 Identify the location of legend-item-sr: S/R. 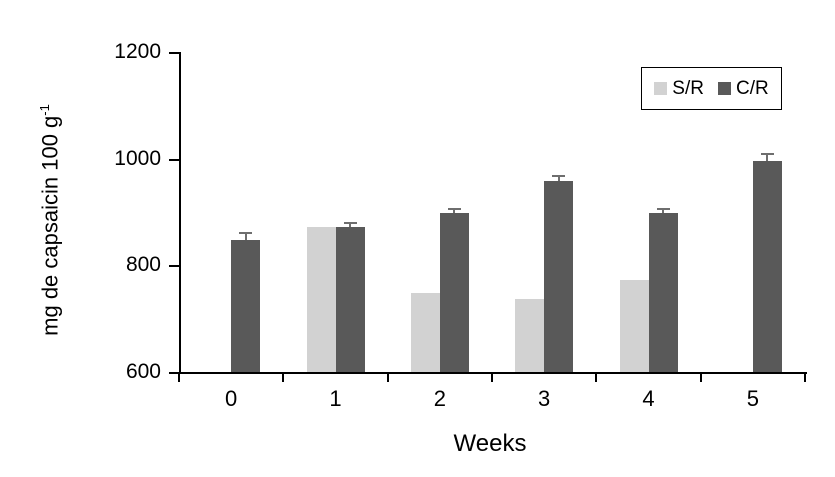
(679, 89).